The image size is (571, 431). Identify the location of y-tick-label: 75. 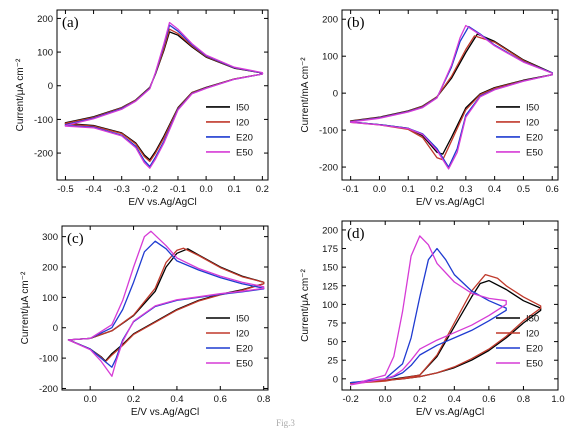
(332, 323).